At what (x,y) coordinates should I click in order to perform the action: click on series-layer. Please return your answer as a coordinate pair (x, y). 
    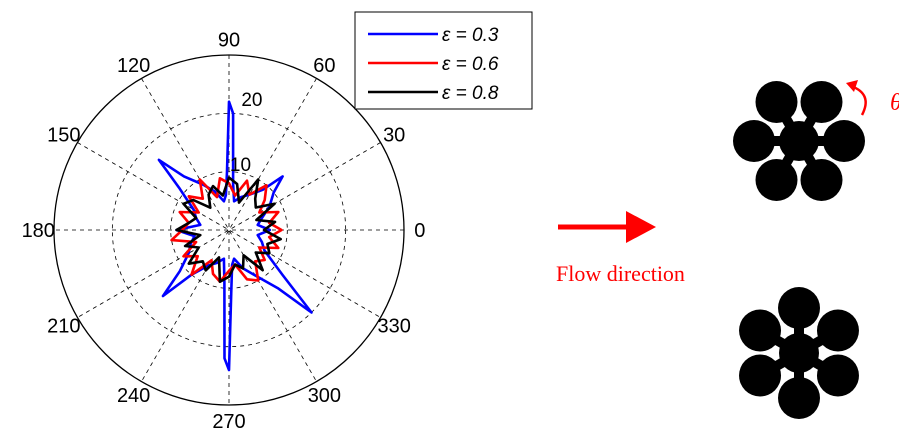
    Looking at the image, I should click on (235, 236).